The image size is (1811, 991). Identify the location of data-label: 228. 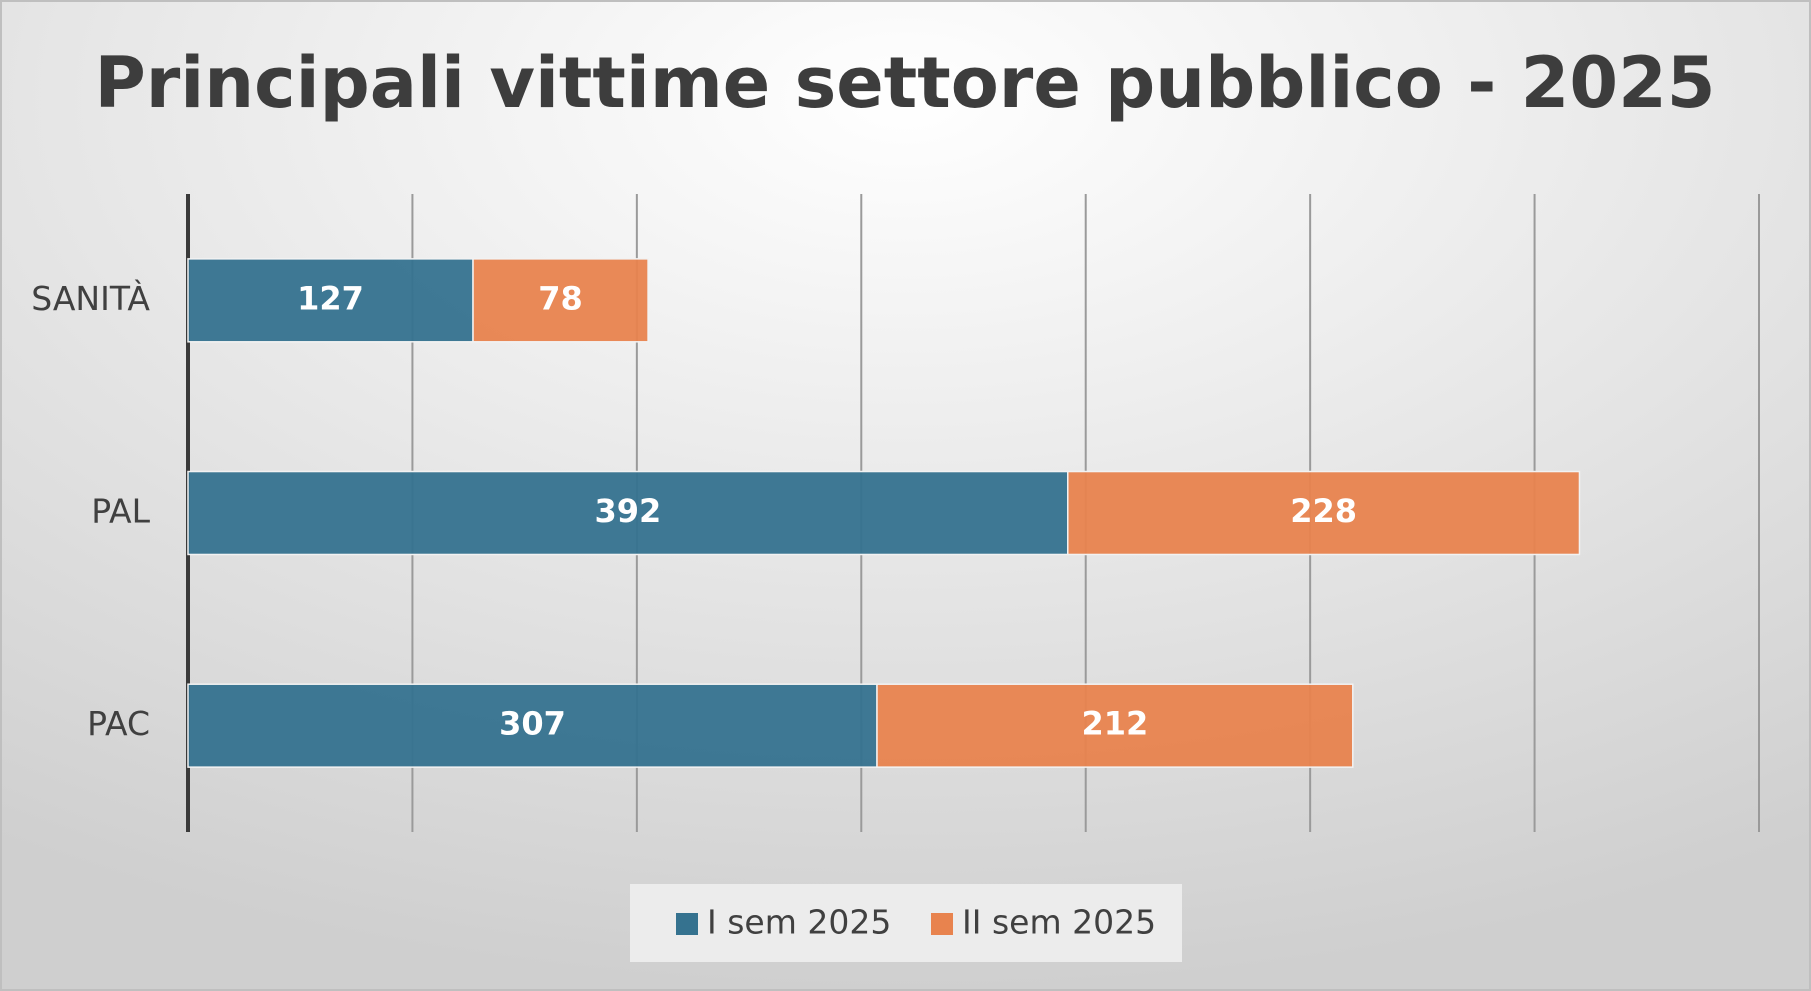
(1323, 511).